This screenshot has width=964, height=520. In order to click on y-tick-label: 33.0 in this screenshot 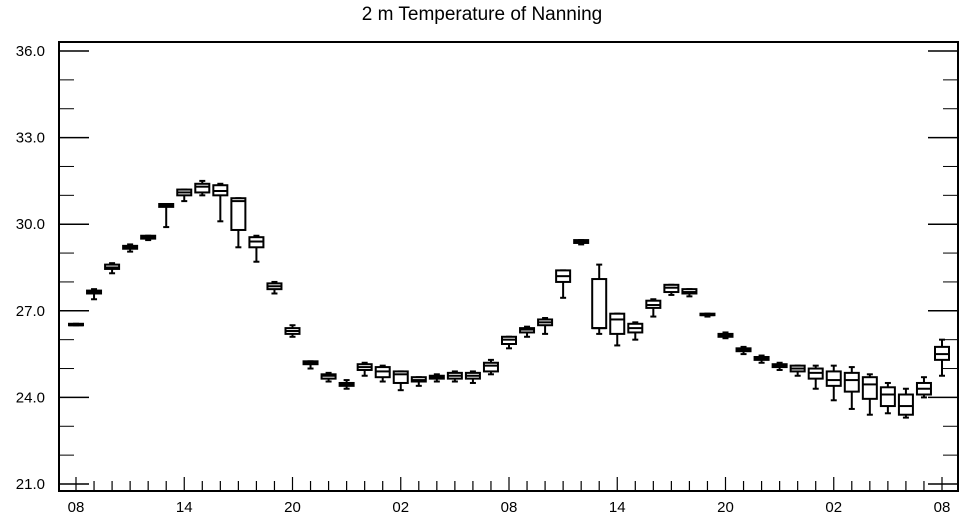, I will do `click(30, 138)`.